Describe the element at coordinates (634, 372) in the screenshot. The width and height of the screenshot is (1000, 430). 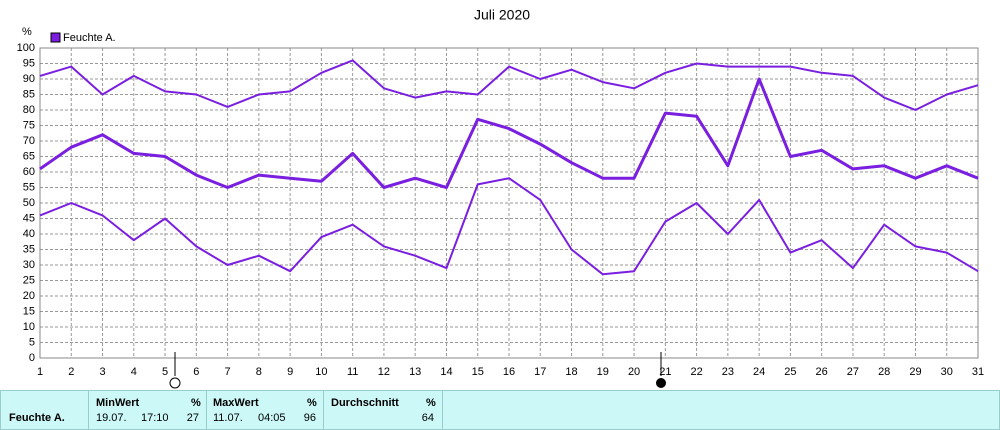
I see `x-tick-label: 20` at that location.